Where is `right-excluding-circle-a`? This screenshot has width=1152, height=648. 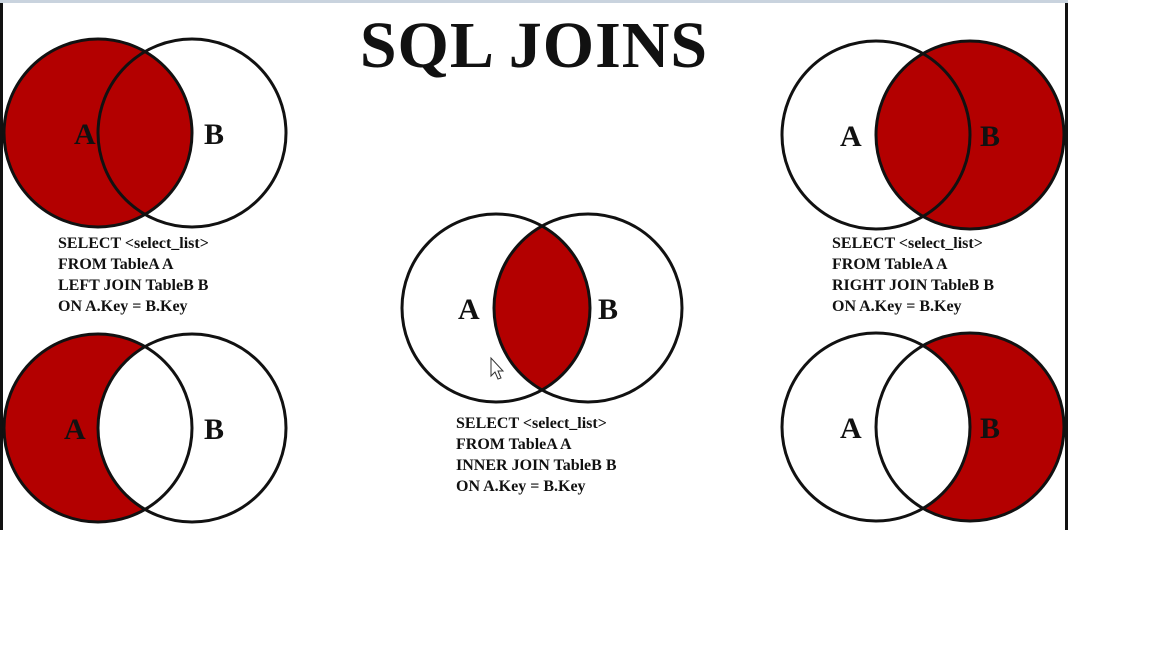 right-excluding-circle-a is located at coordinates (876, 427).